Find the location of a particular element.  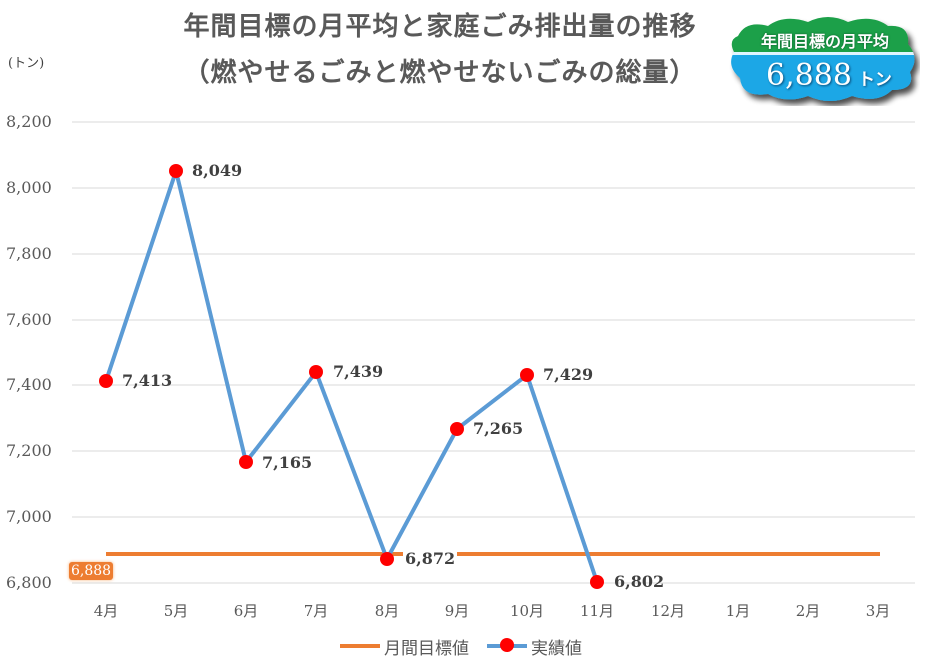

annual-target-badge: 年間目標の月平均 6,888 トン is located at coordinates (822, 59).